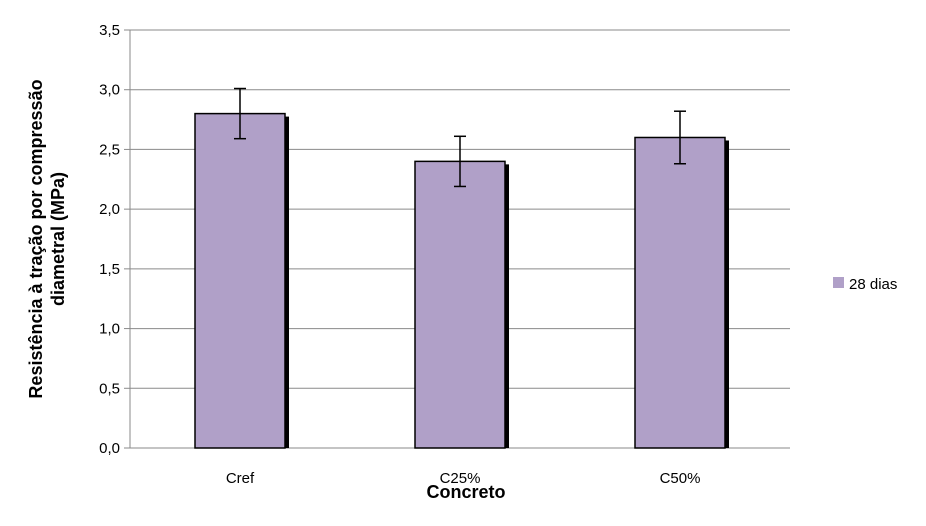 This screenshot has width=926, height=526. Describe the element at coordinates (109, 329) in the screenshot. I see `y-tick-label: 1,0` at that location.